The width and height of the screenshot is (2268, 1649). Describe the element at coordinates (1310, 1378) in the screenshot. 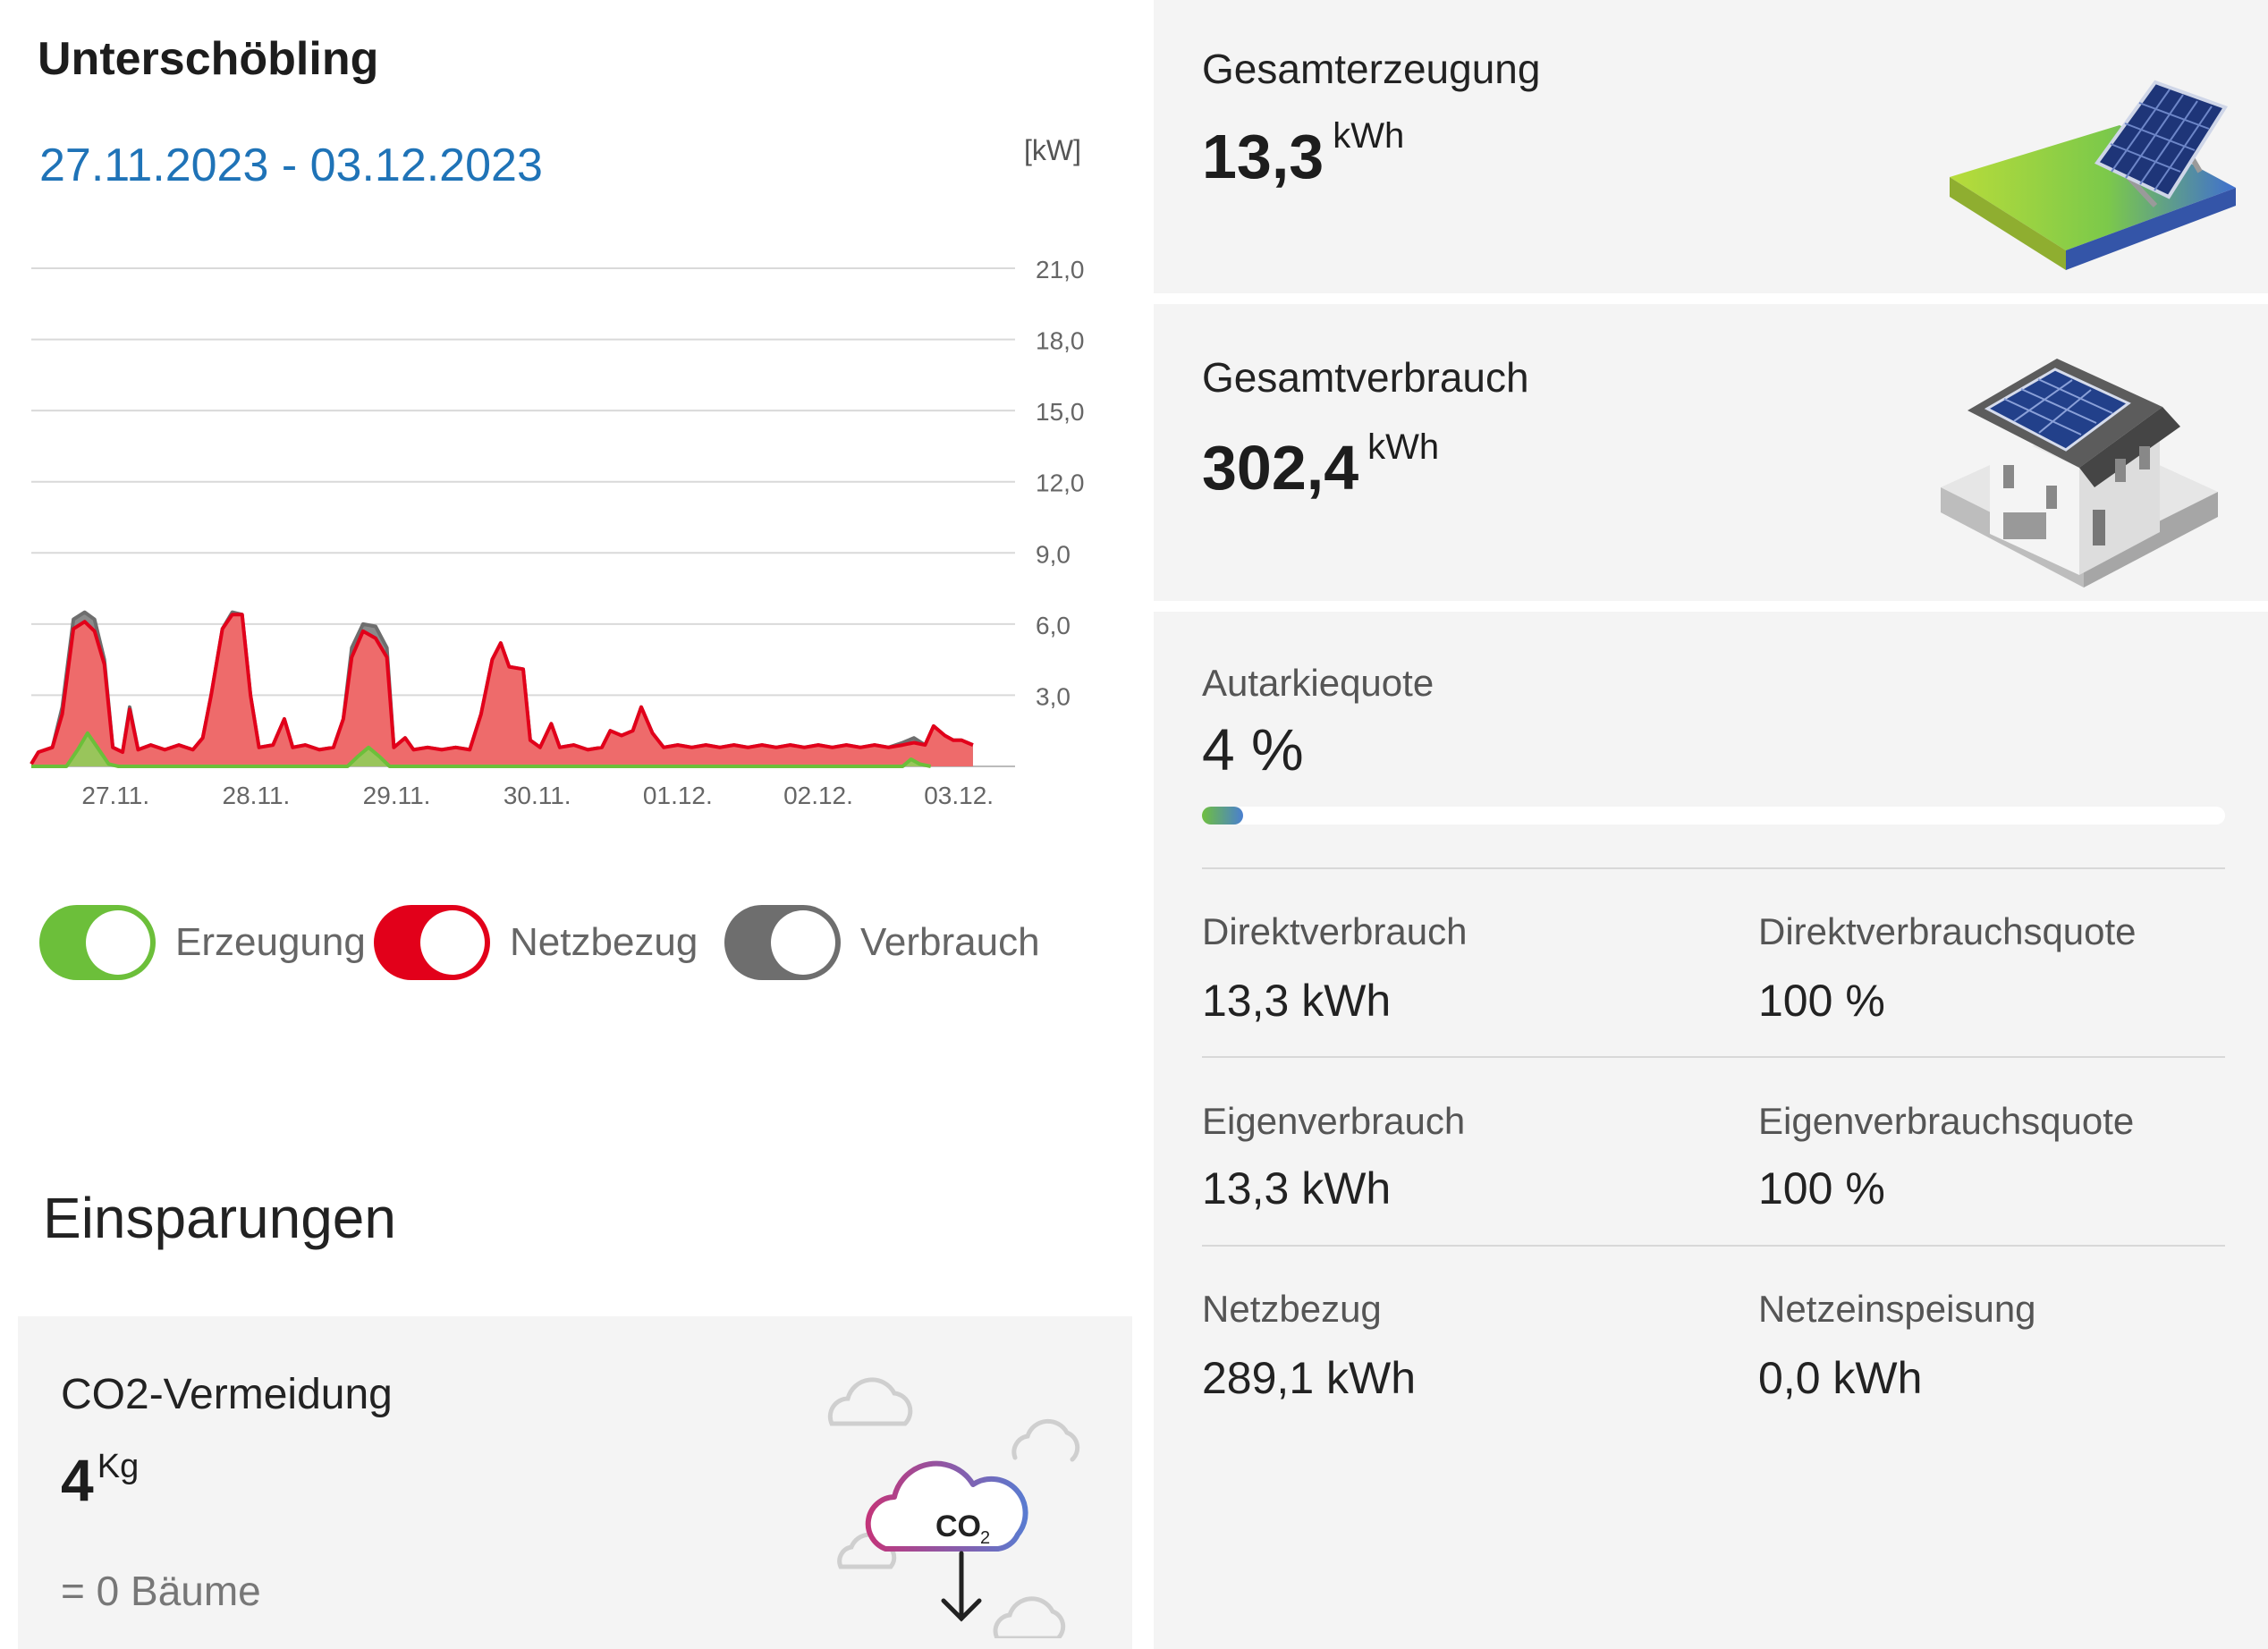

I see `stat-value-netzbezug: 289,1 kWh` at that location.